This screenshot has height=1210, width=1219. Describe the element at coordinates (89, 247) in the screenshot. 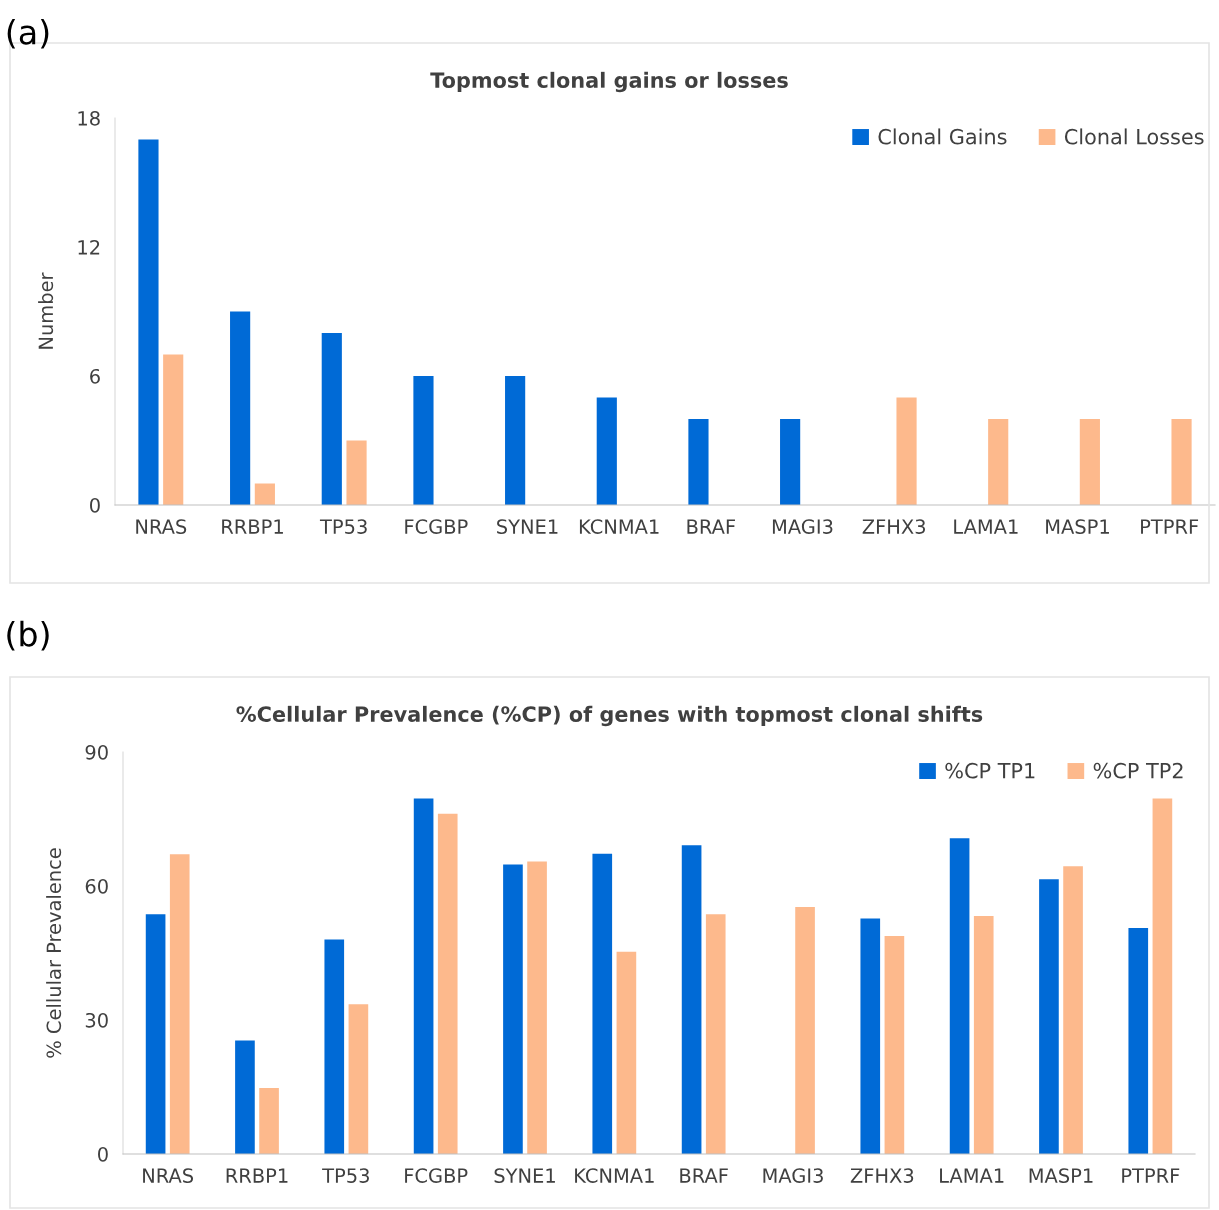

I see `y-tick-label: 12` at that location.